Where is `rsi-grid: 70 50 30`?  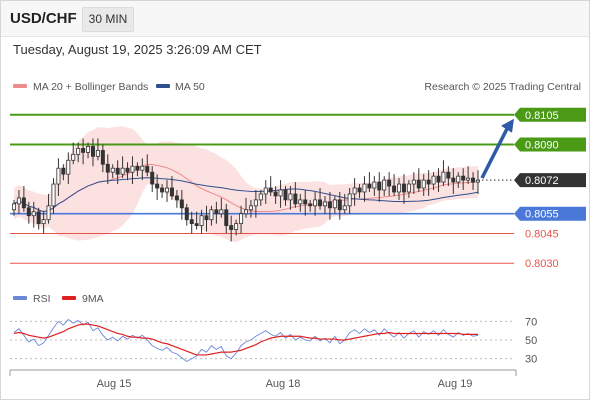 rsi-grid: 70 50 30 is located at coordinates (273, 341).